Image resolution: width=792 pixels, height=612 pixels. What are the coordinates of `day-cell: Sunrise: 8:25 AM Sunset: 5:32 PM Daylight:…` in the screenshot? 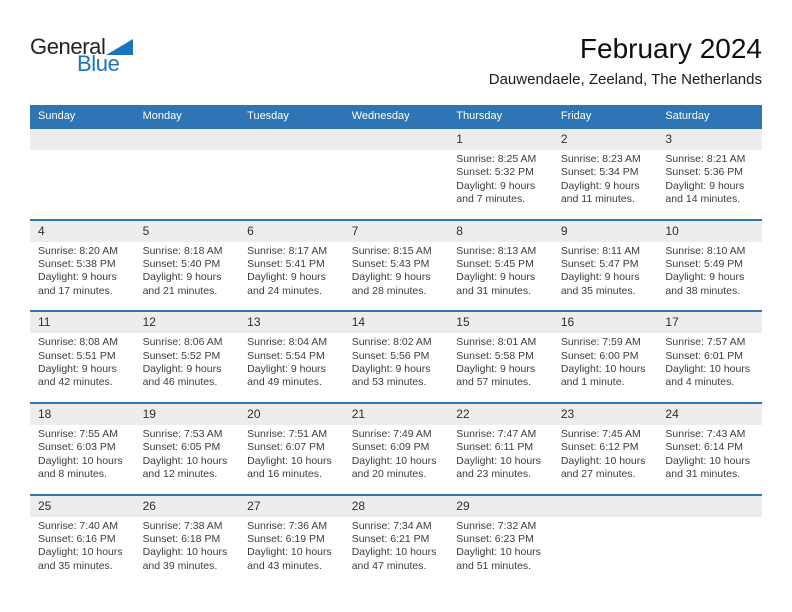 It's located at (500, 184).